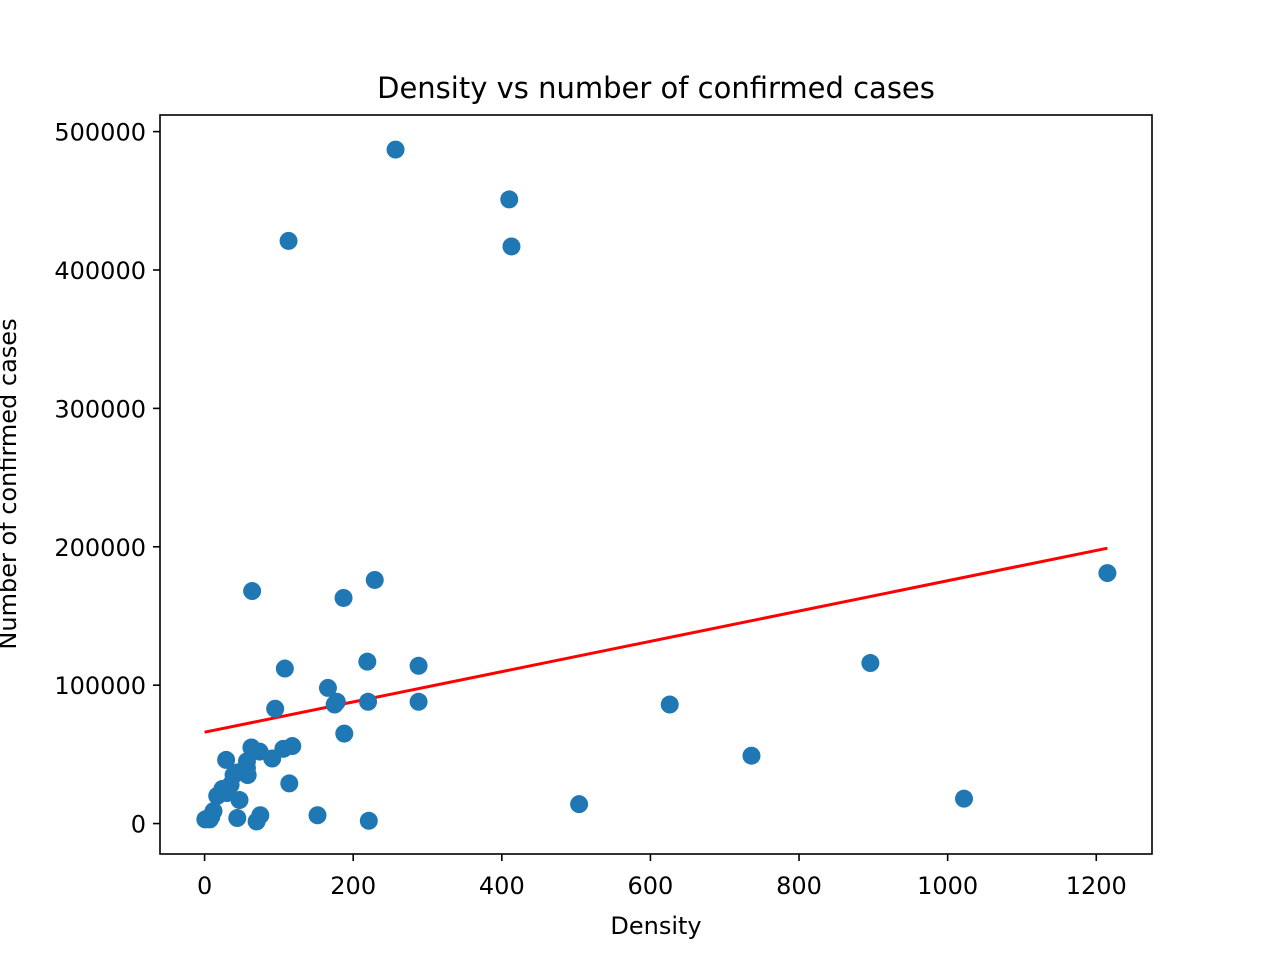  What do you see at coordinates (100, 271) in the screenshot?
I see `y-tick-label: 400000` at bounding box center [100, 271].